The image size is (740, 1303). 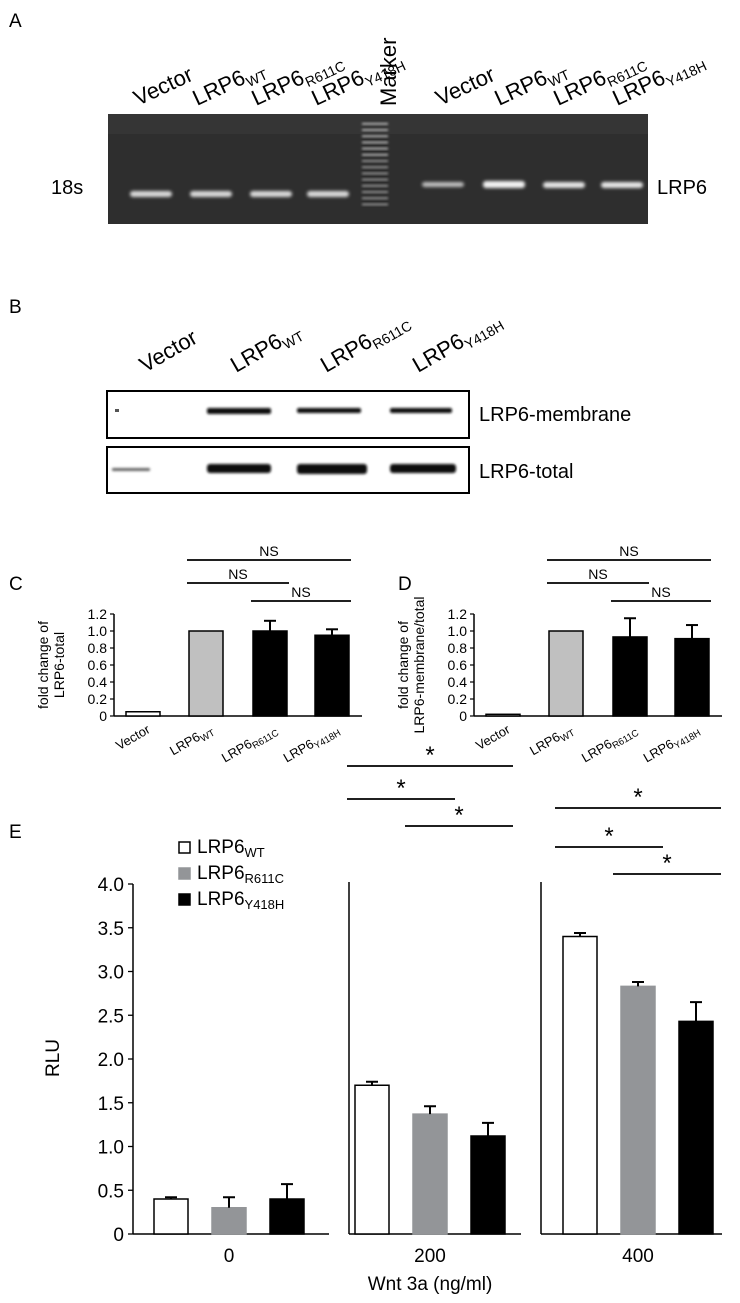 What do you see at coordinates (430, 1284) in the screenshot?
I see `x-axis-label: Wnt 3a (ng/ml)` at bounding box center [430, 1284].